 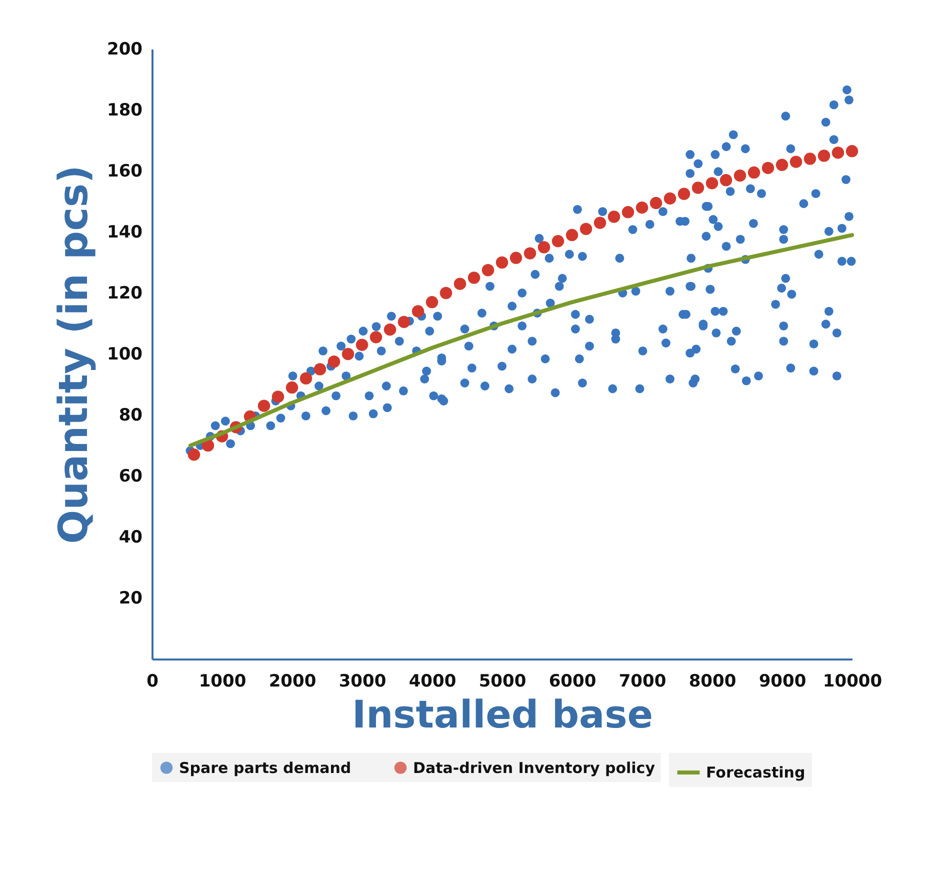 I want to click on x-tick-label: 2000, so click(x=292, y=682).